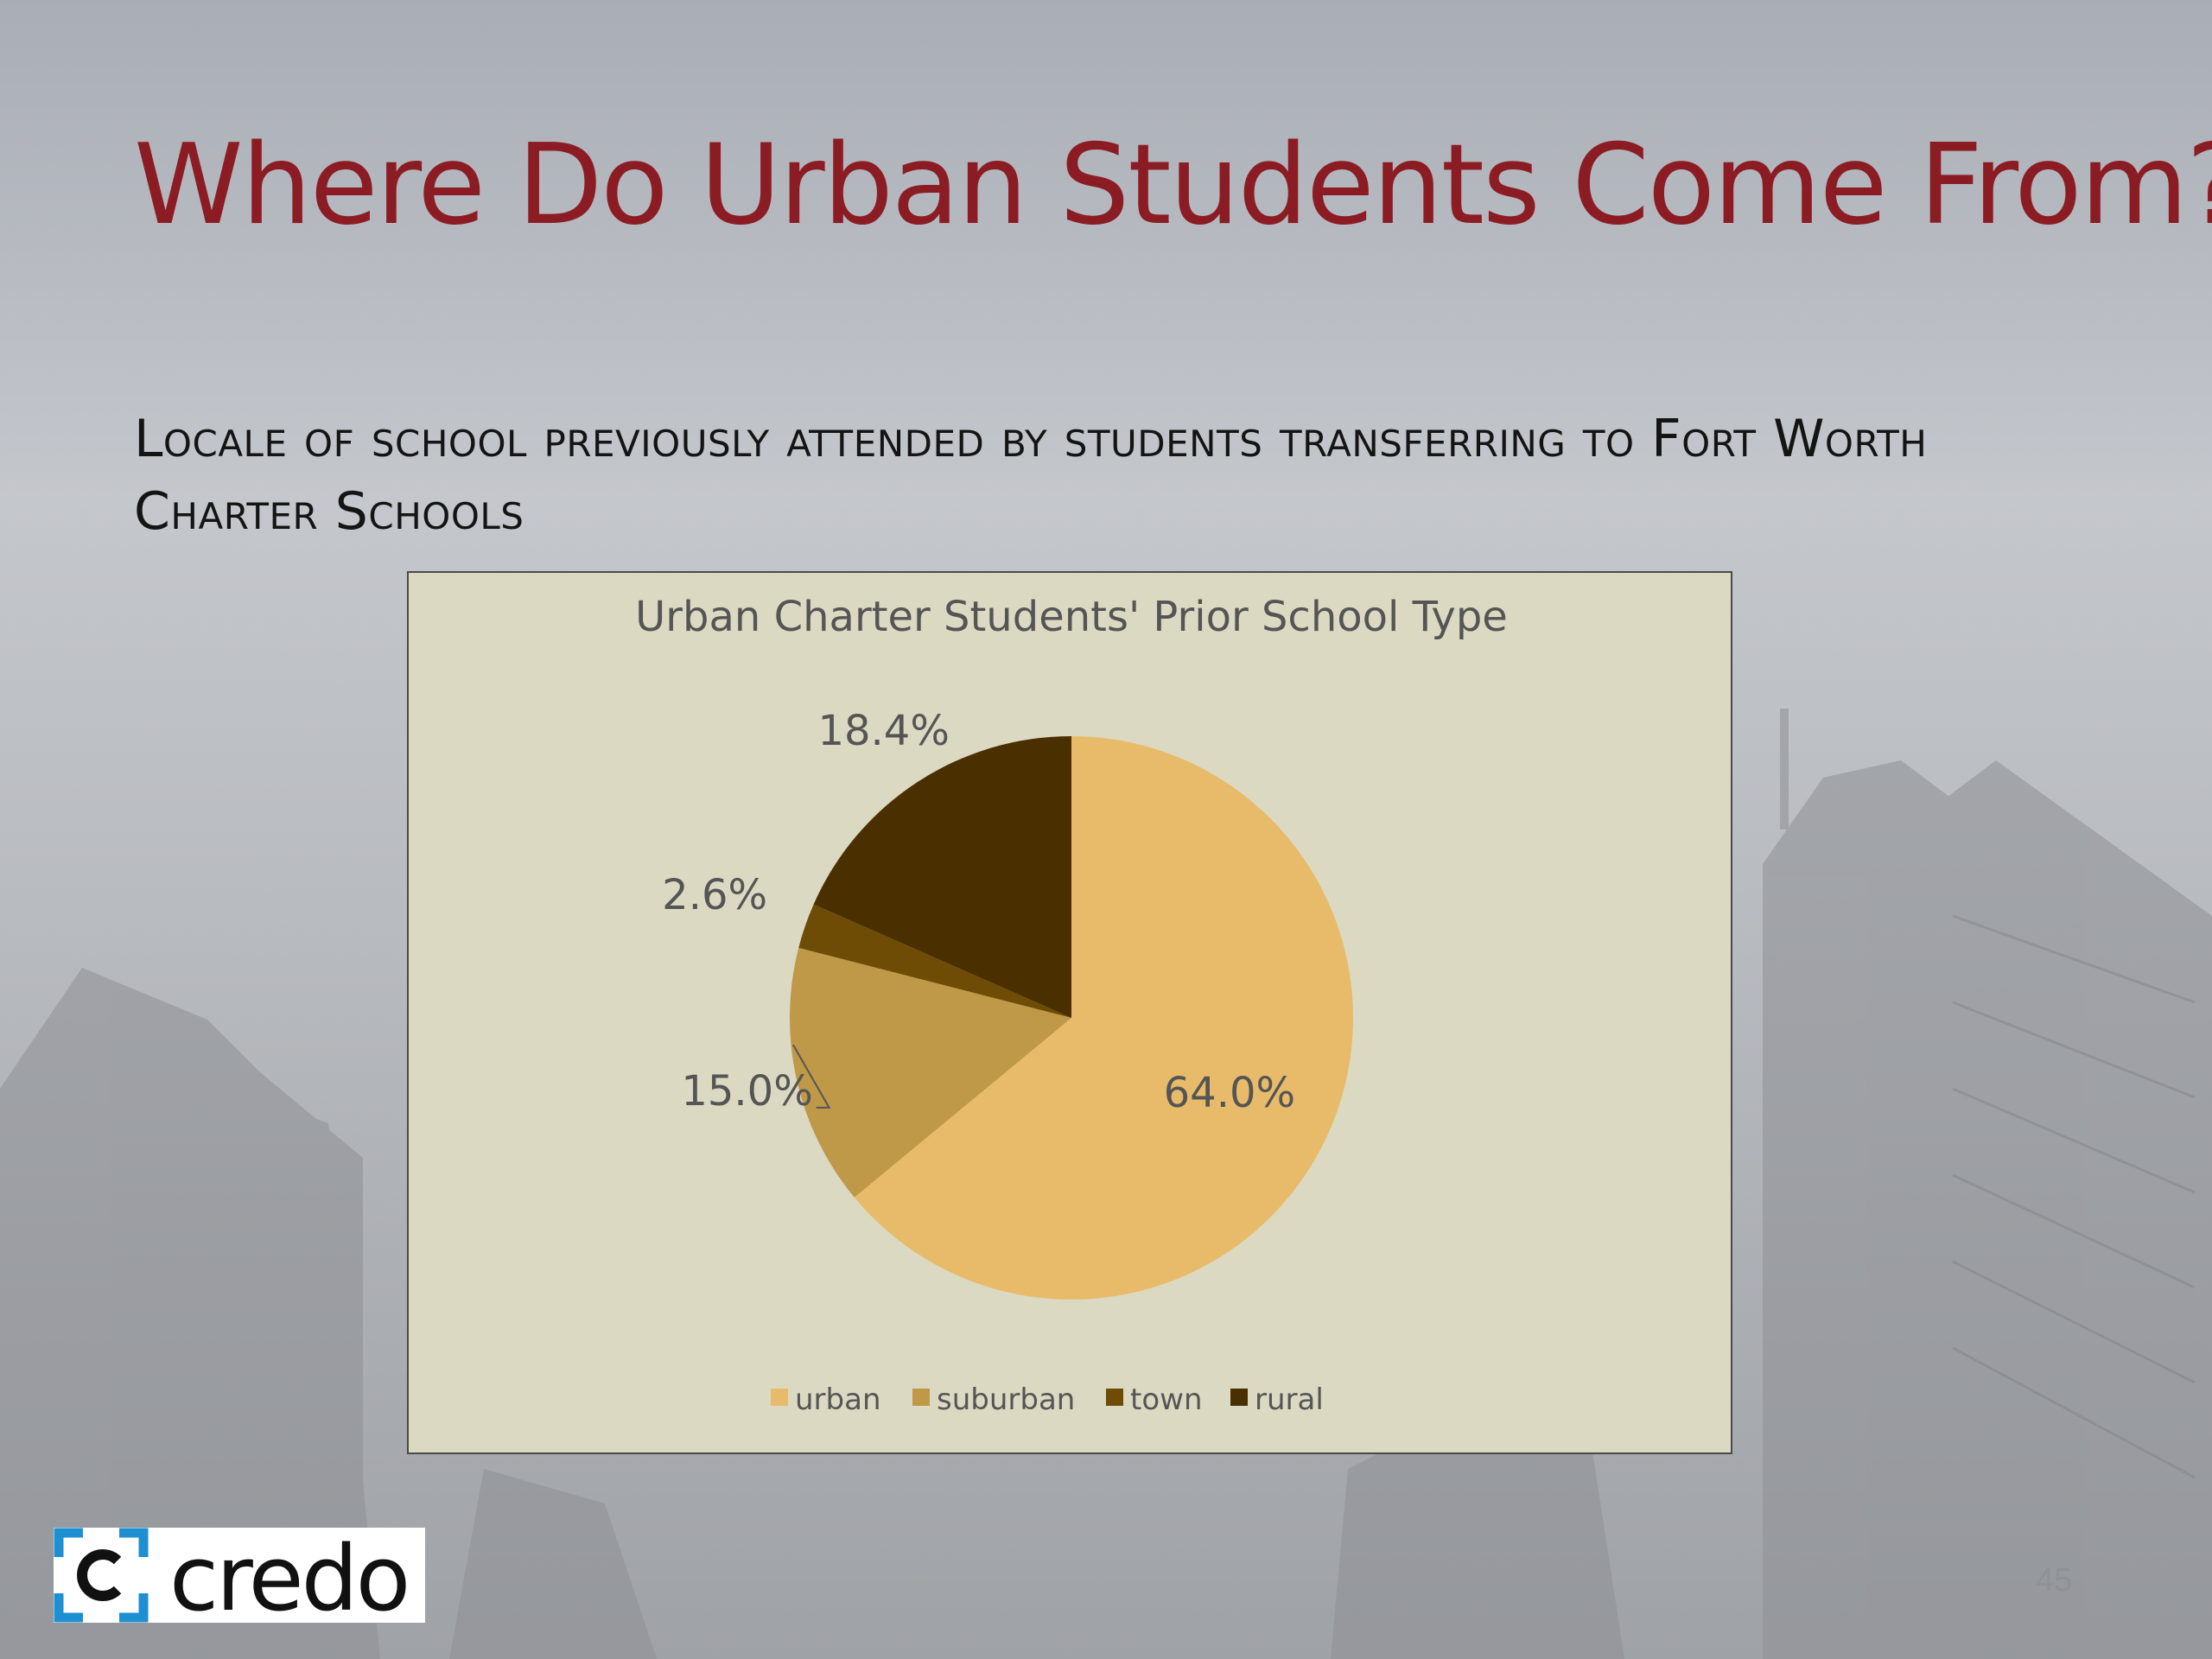  Describe the element at coordinates (779, 1397) in the screenshot. I see `legend-swatch-urban` at that location.